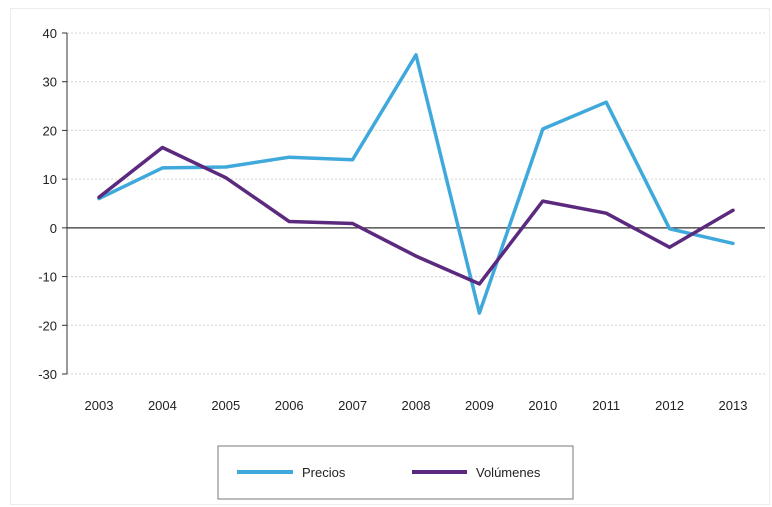 The width and height of the screenshot is (772, 507). I want to click on y-tick-label: -30, so click(47, 374).